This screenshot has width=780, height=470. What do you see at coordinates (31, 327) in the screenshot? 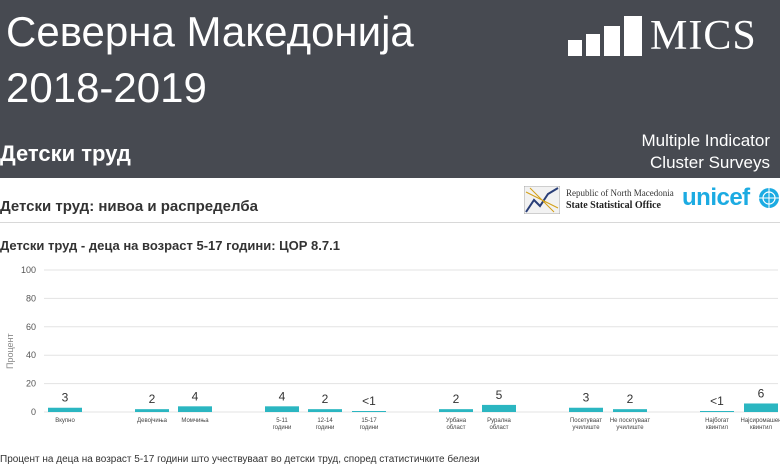
I see `y-tick-label: 60` at bounding box center [31, 327].